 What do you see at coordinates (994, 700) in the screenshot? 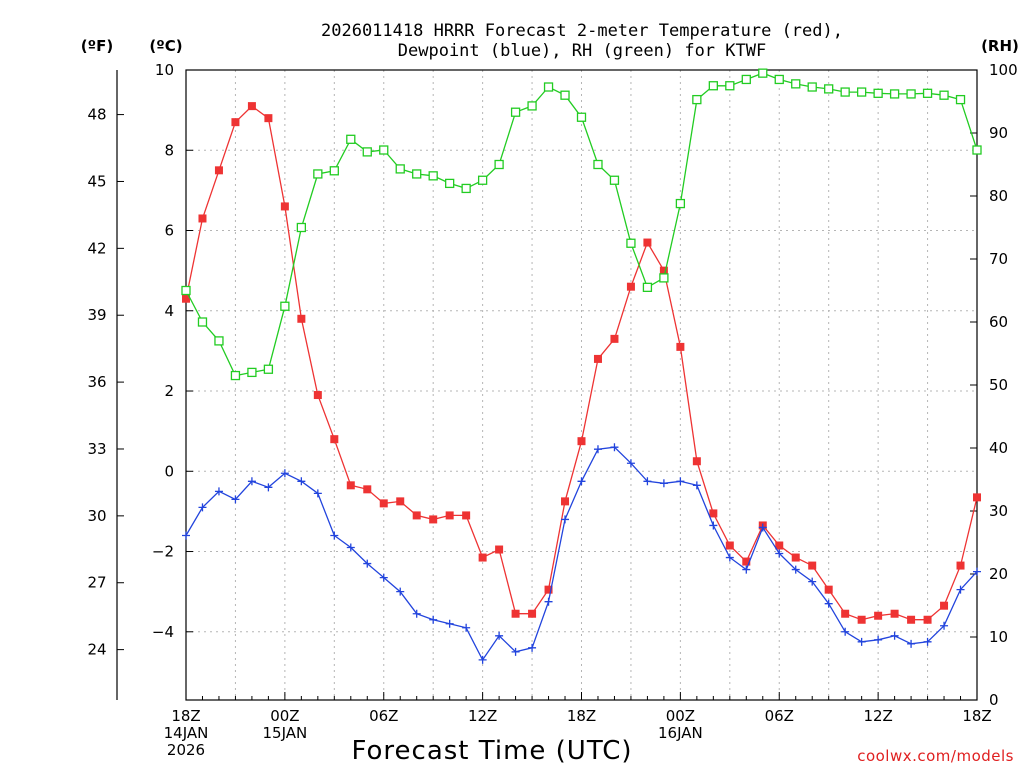
I see `rh-tick-label: 0` at bounding box center [994, 700].